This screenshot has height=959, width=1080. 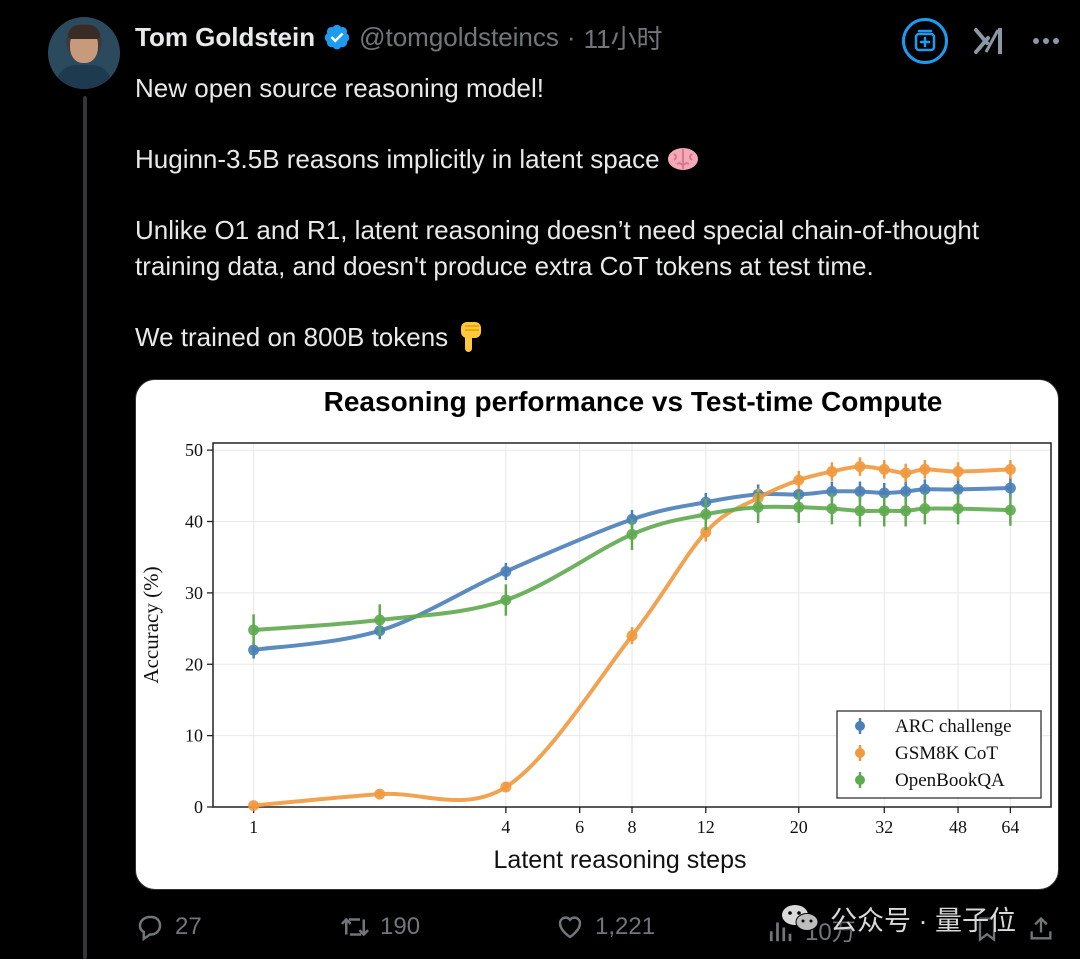 I want to click on x-tick-label: 64, so click(x=1010, y=827).